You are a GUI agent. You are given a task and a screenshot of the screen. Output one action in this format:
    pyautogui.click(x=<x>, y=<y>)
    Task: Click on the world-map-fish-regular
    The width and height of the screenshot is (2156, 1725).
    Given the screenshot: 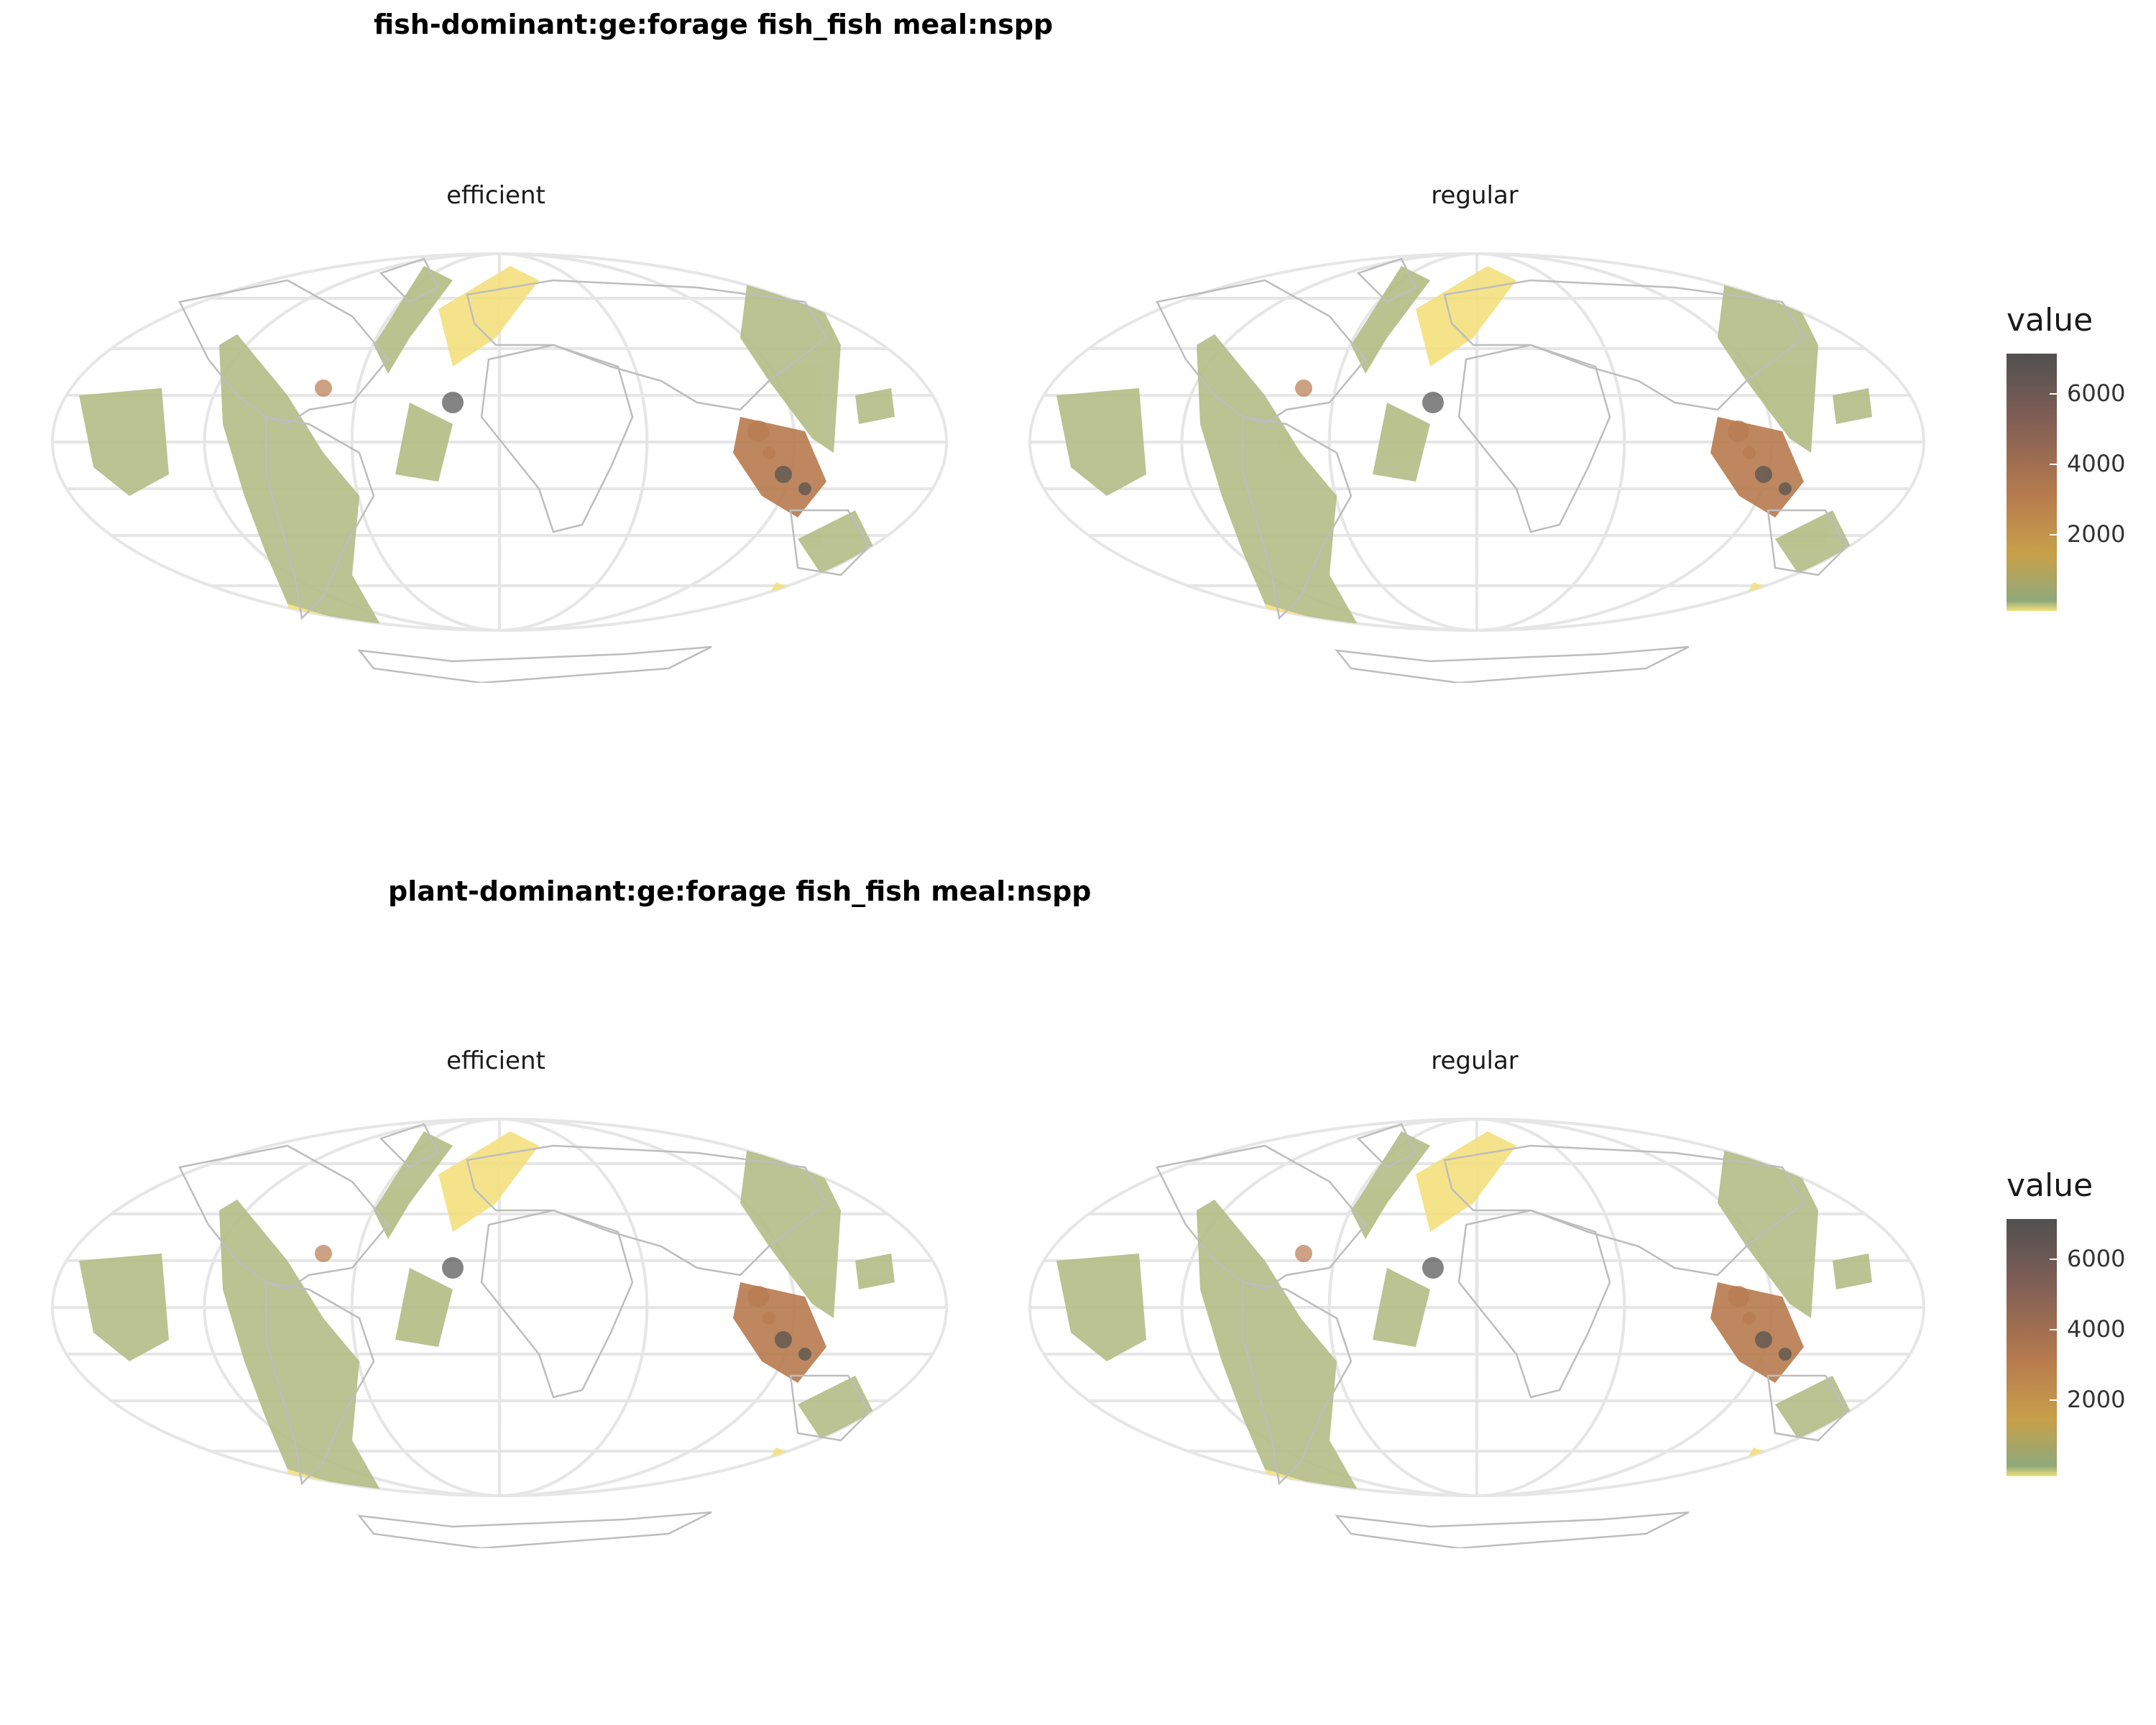 What is the action you would take?
    pyautogui.click(x=1477, y=467)
    